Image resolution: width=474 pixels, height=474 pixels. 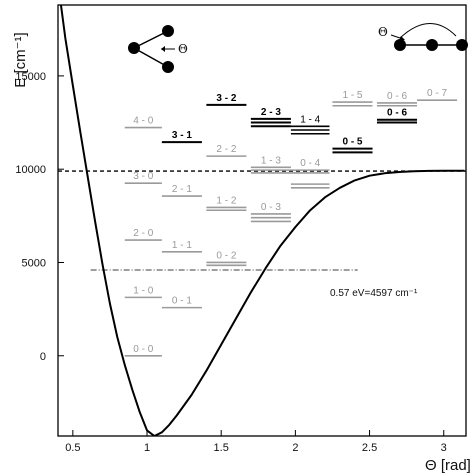 I want to click on level-label: 2 - 1, so click(x=182, y=189).